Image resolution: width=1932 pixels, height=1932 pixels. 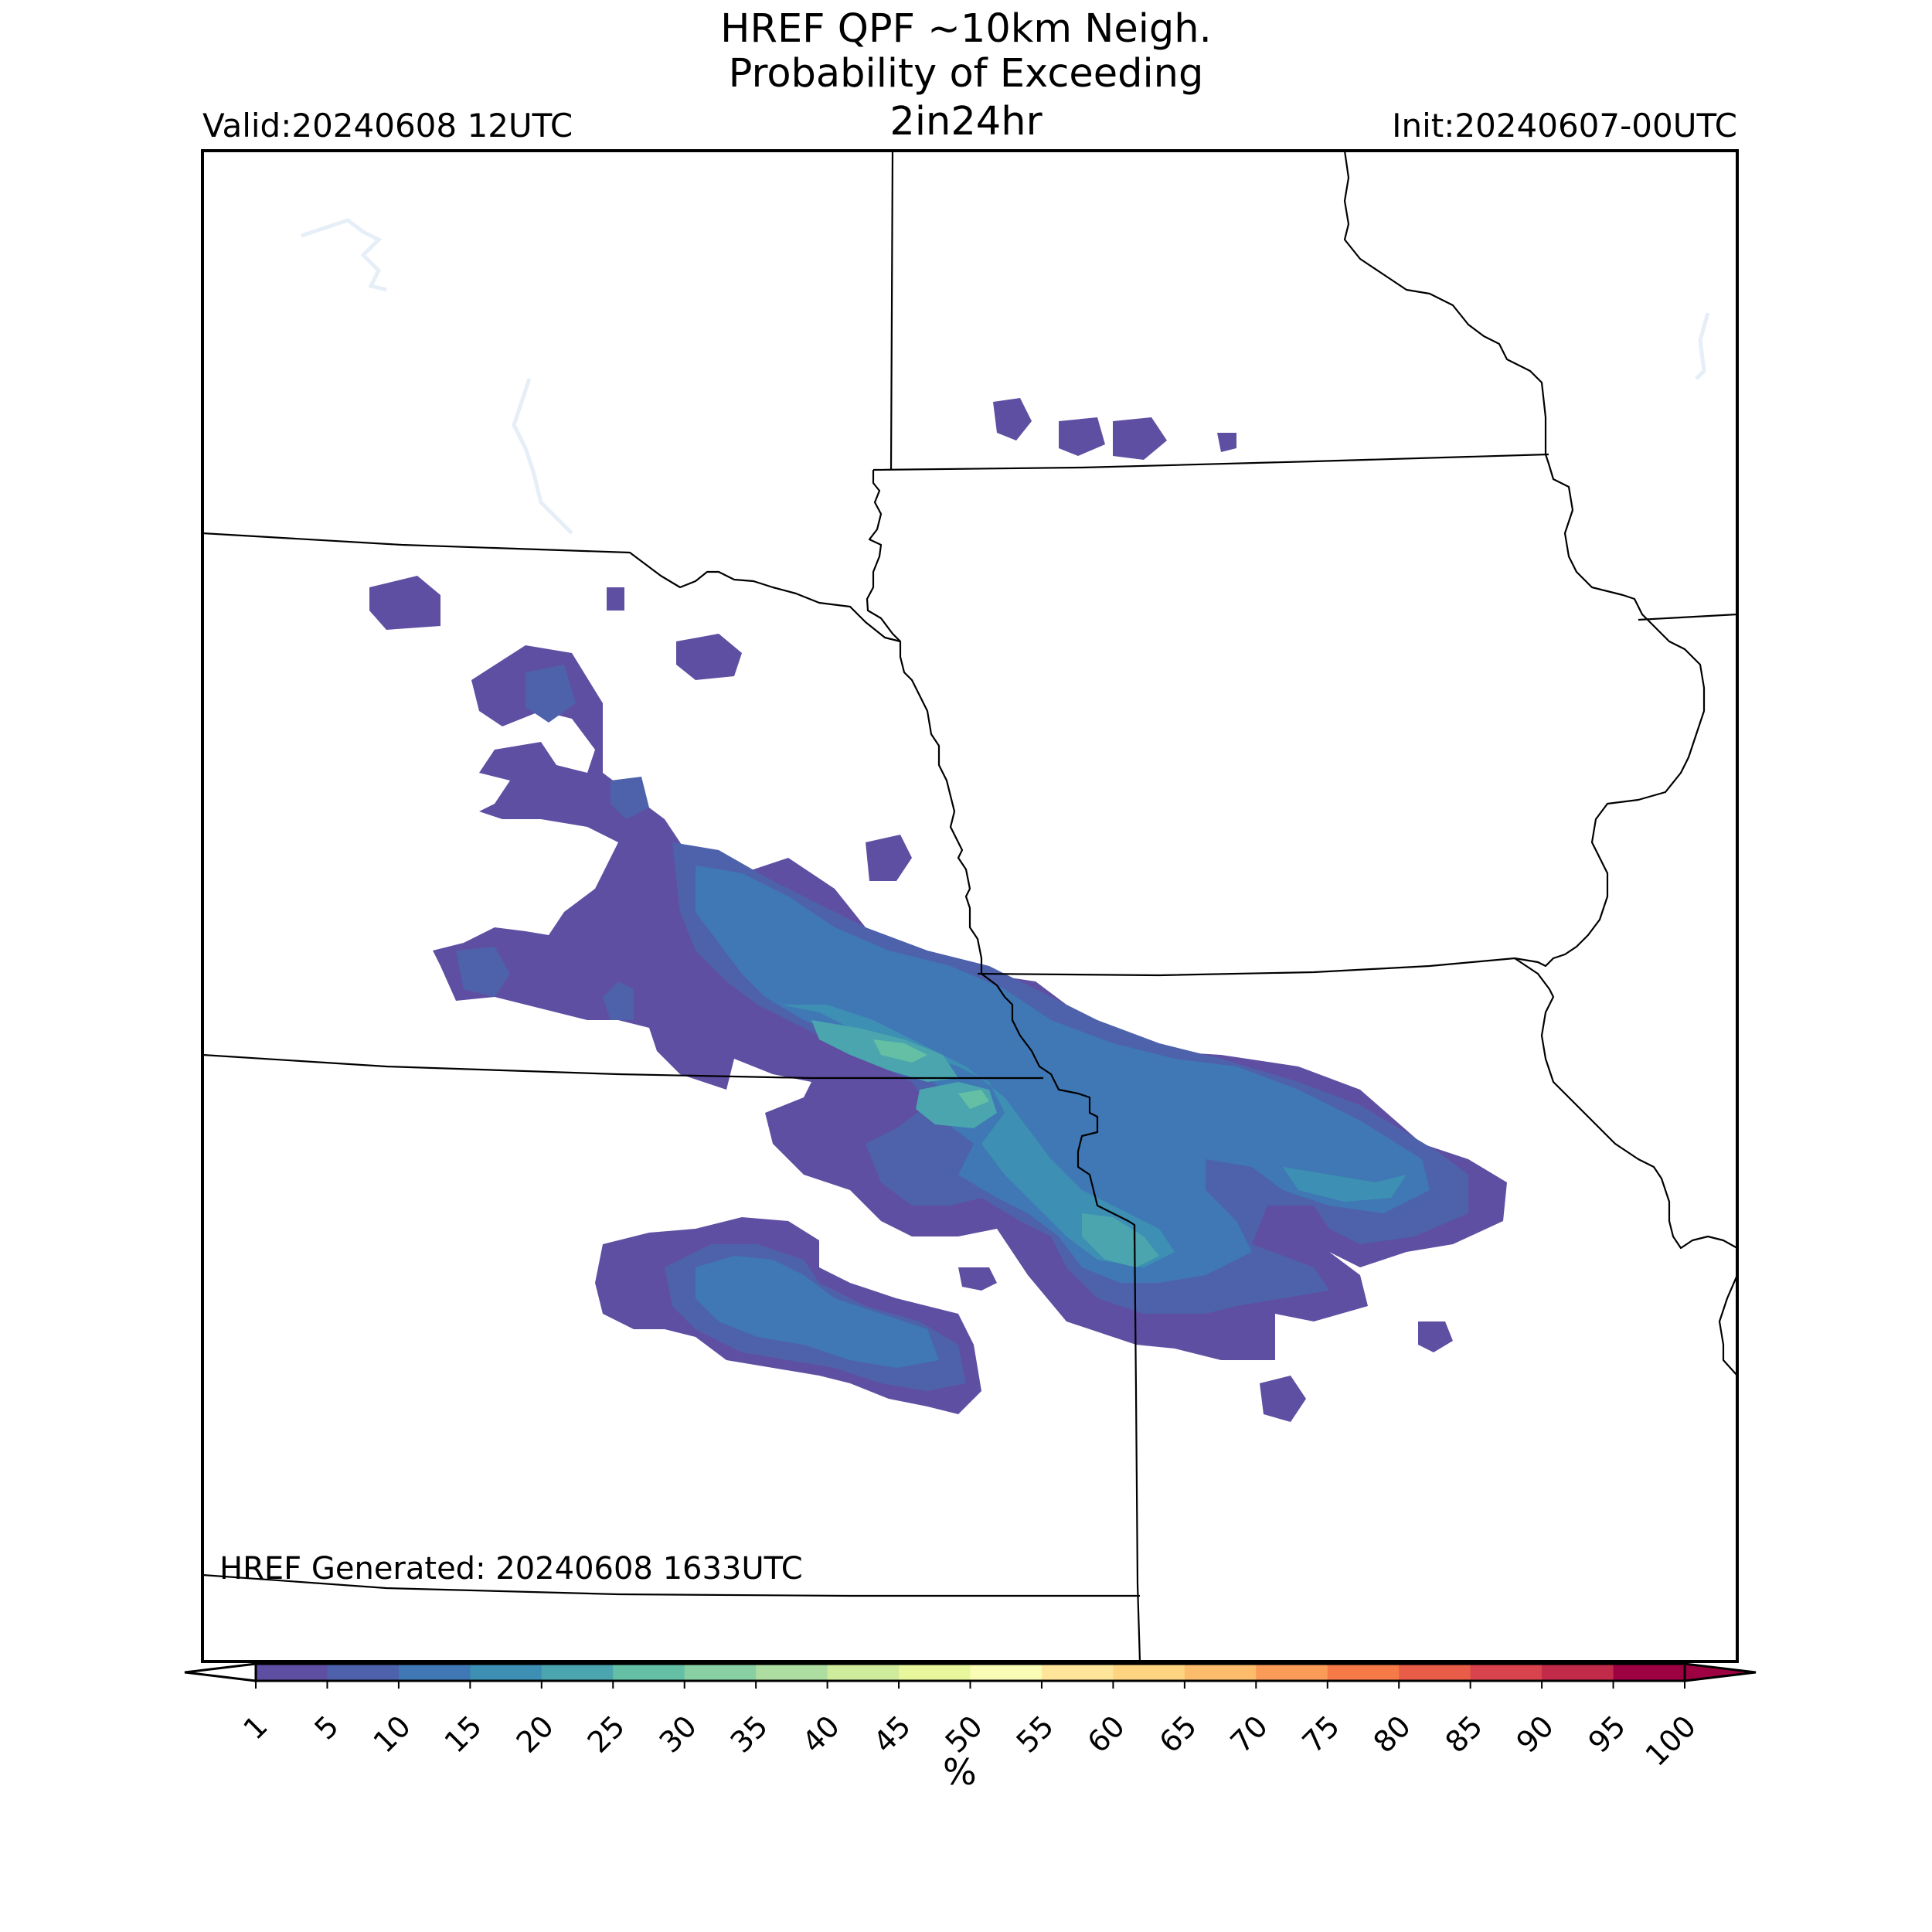 I want to click on colorbar, so click(x=971, y=1675).